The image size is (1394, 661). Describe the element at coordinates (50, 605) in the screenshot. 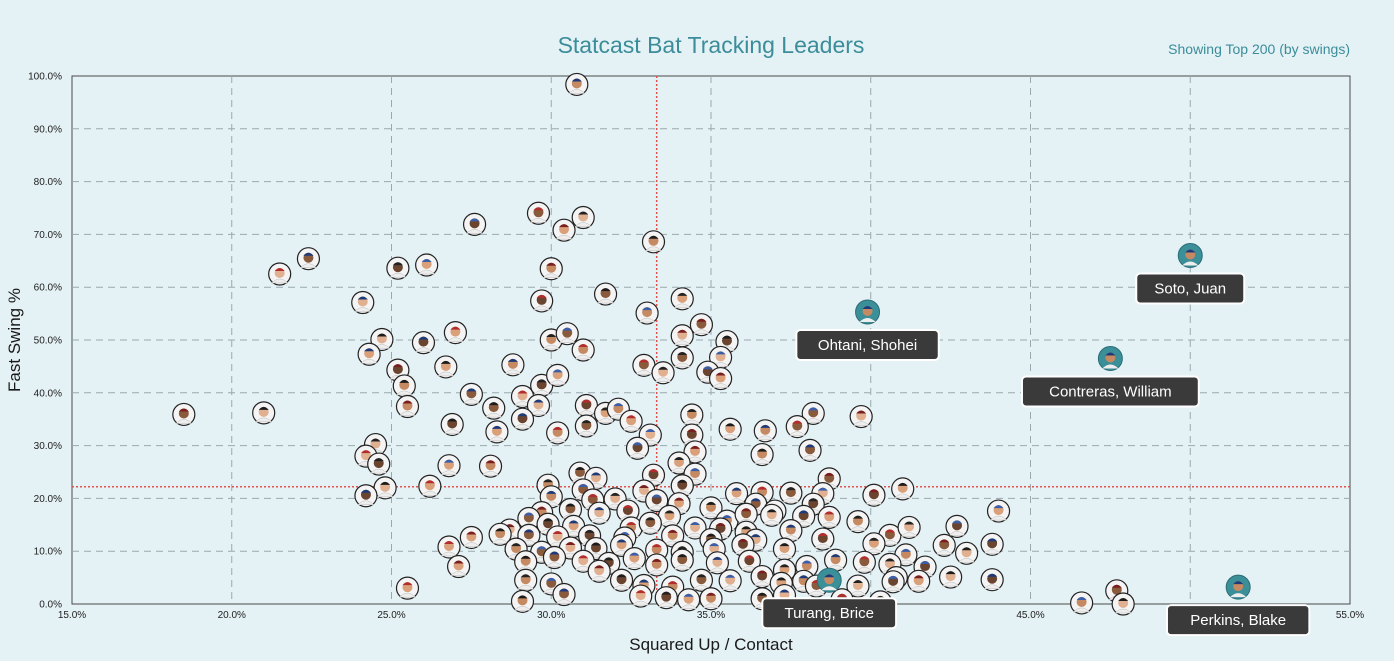

I see `y-tick-label: 0.0%` at that location.